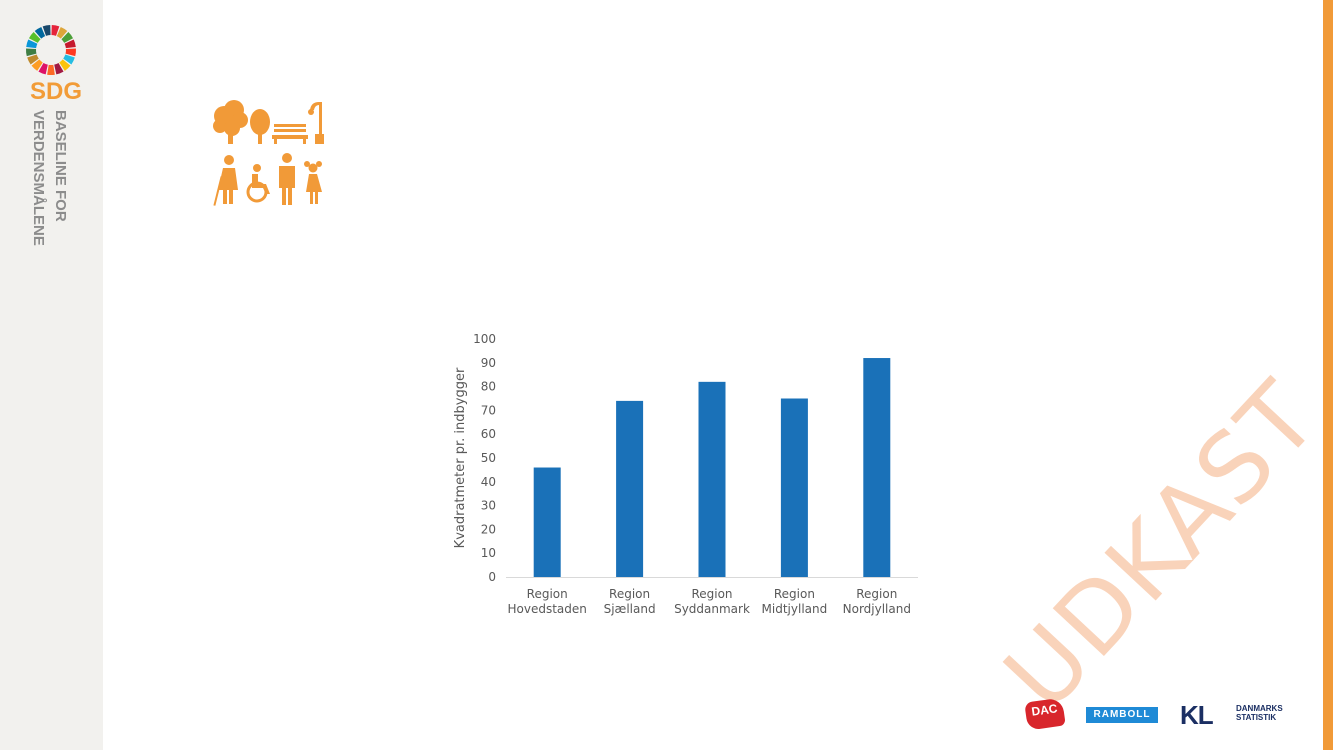  What do you see at coordinates (60, 166) in the screenshot?
I see `sidebar-line-baseline: BASELINE FOR` at bounding box center [60, 166].